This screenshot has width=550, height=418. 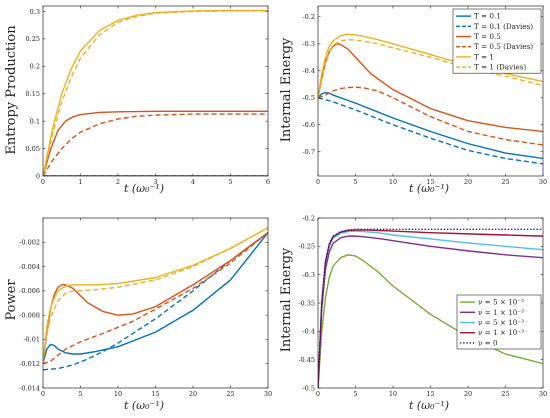 What do you see at coordinates (268, 182) in the screenshot?
I see `x-tick-label: 6` at bounding box center [268, 182].